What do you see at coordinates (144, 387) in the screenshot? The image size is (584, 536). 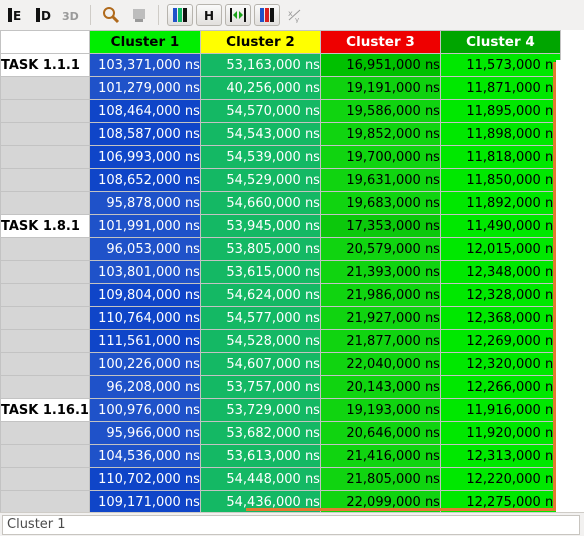 I see `table-cell: 96,208,000 ns` at bounding box center [144, 387].